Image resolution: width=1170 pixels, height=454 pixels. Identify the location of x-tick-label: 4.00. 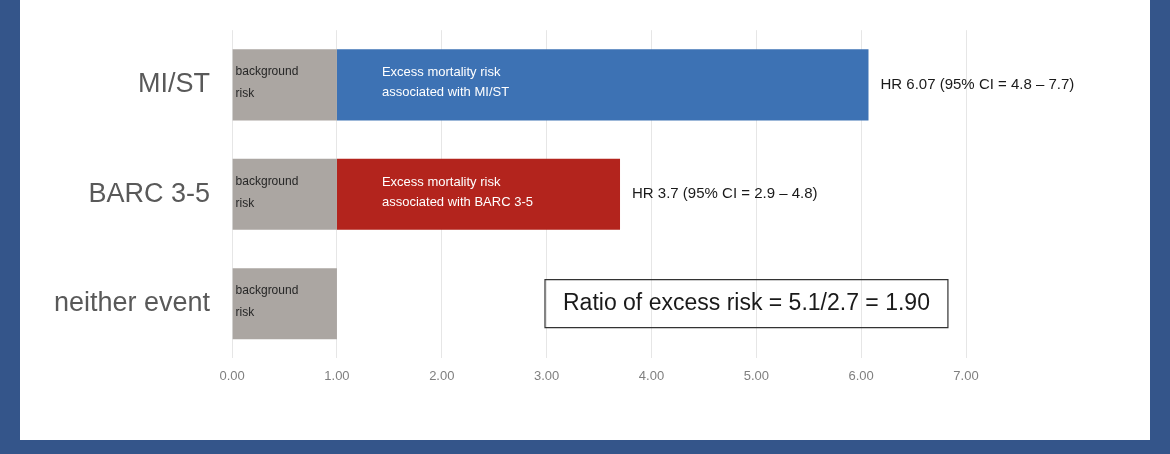
(651, 375).